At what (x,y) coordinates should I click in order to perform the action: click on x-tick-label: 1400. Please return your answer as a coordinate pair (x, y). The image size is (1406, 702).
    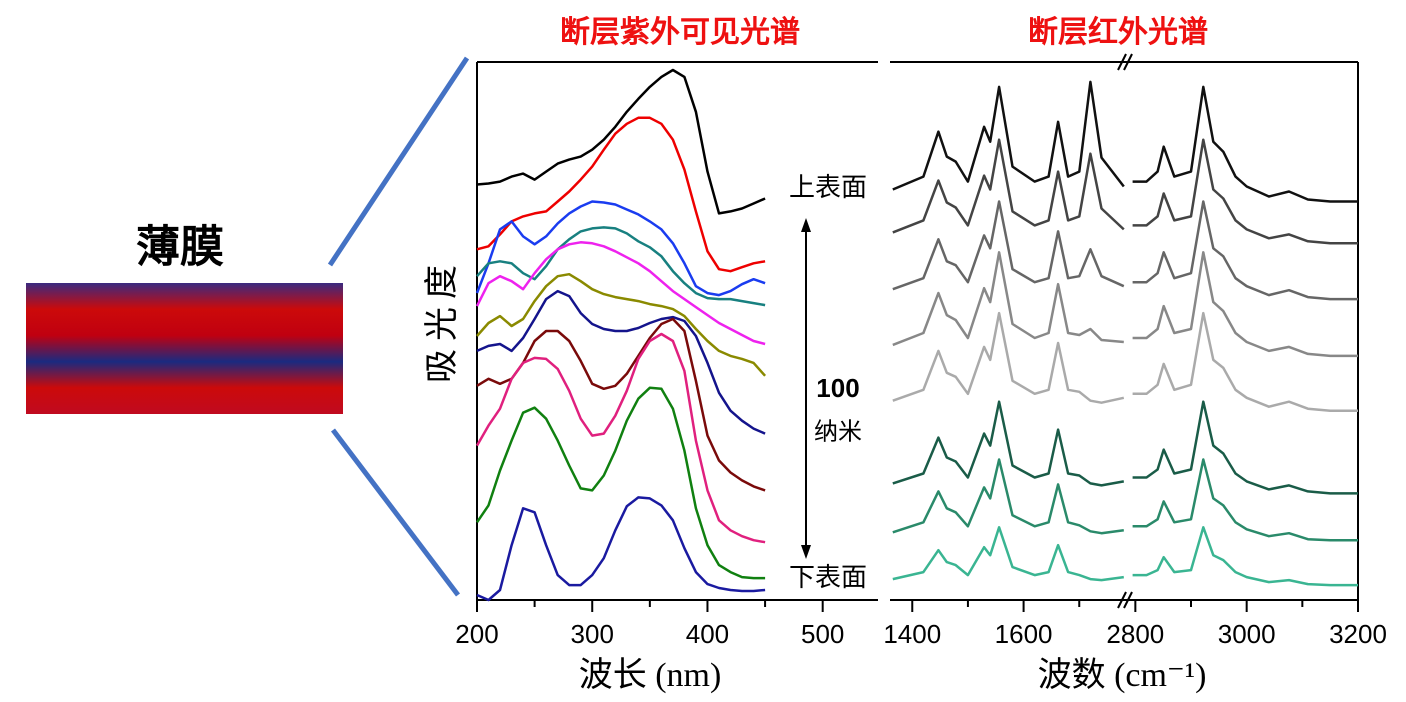
    Looking at the image, I should click on (912, 634).